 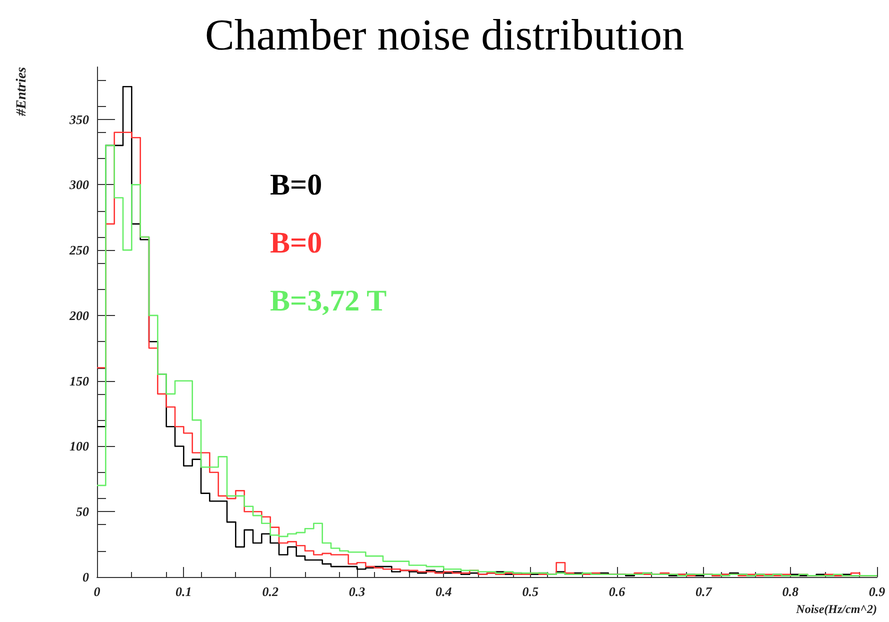 What do you see at coordinates (328, 301) in the screenshot?
I see `text: B=3,72 T` at bounding box center [328, 301].